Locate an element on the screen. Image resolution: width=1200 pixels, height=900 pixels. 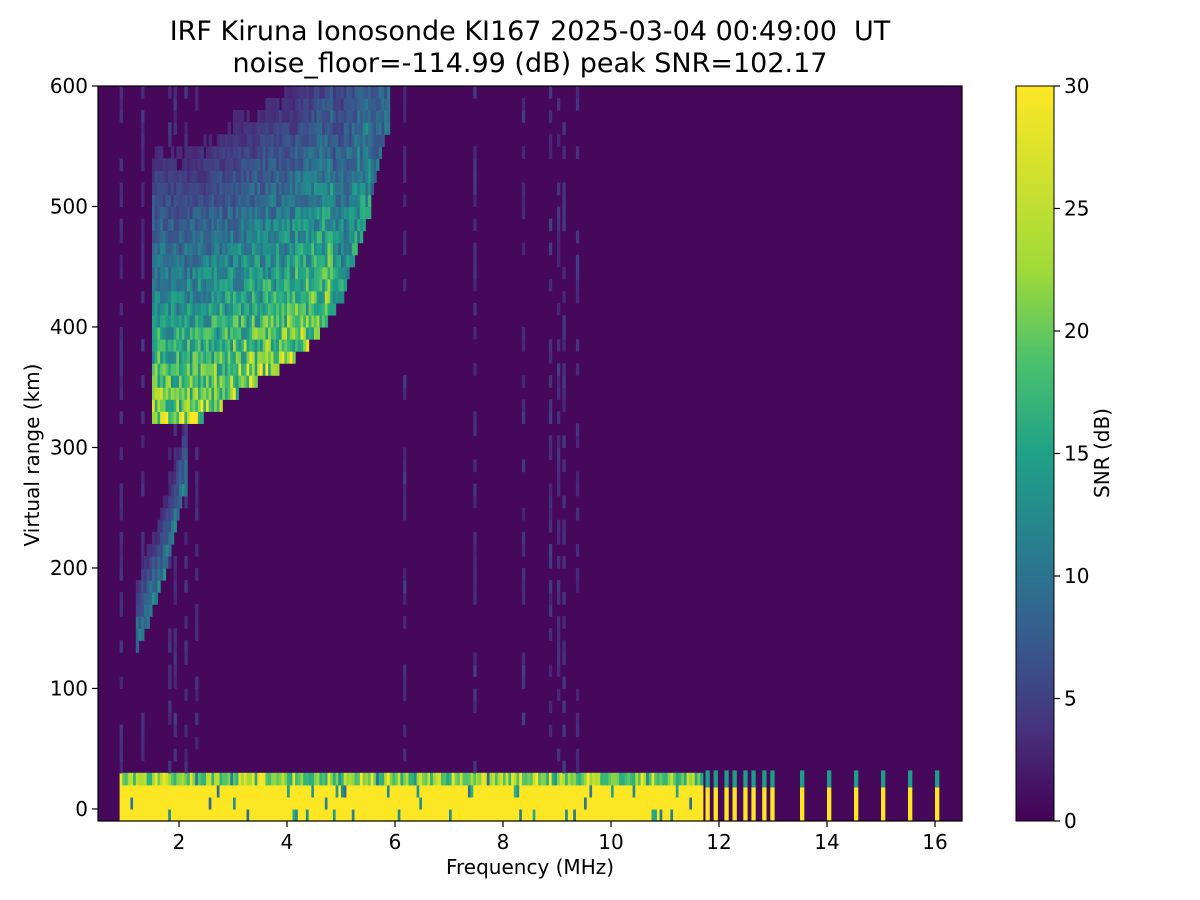
x-tick-label: 6 is located at coordinates (395, 842).